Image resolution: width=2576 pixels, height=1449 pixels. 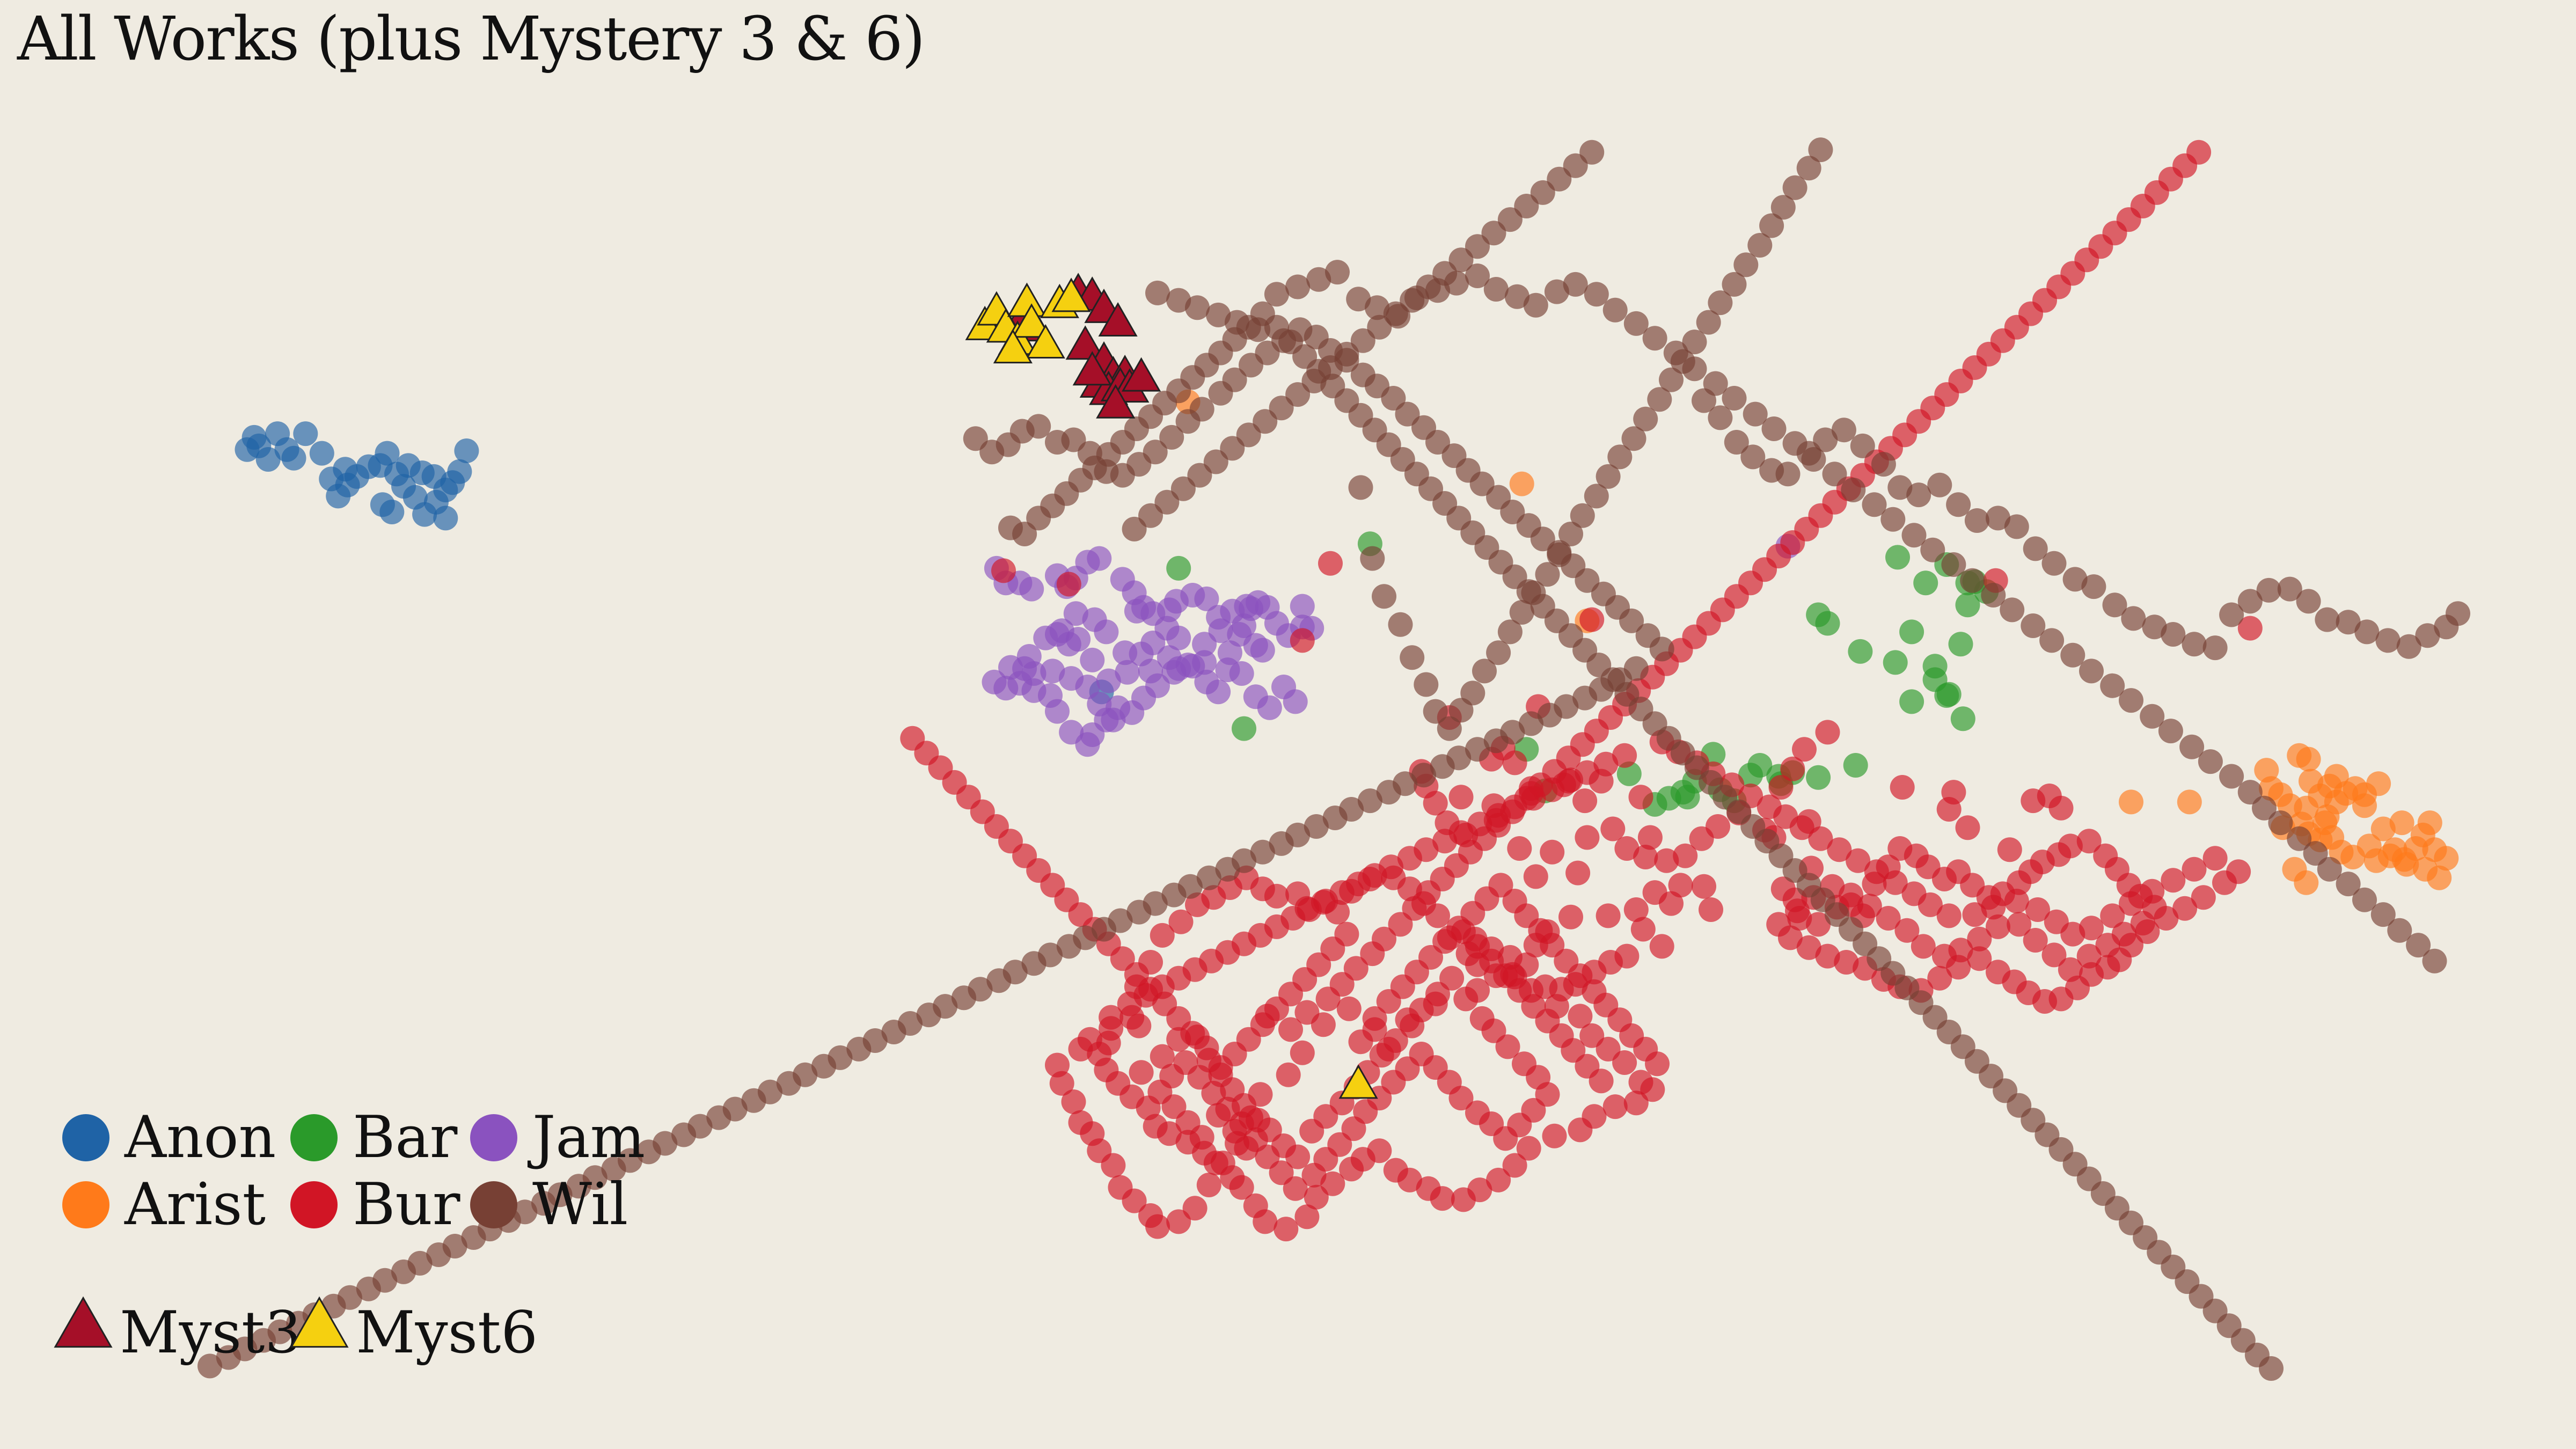 What do you see at coordinates (83, 1322) in the screenshot?
I see `legend-marker-myst3` at bounding box center [83, 1322].